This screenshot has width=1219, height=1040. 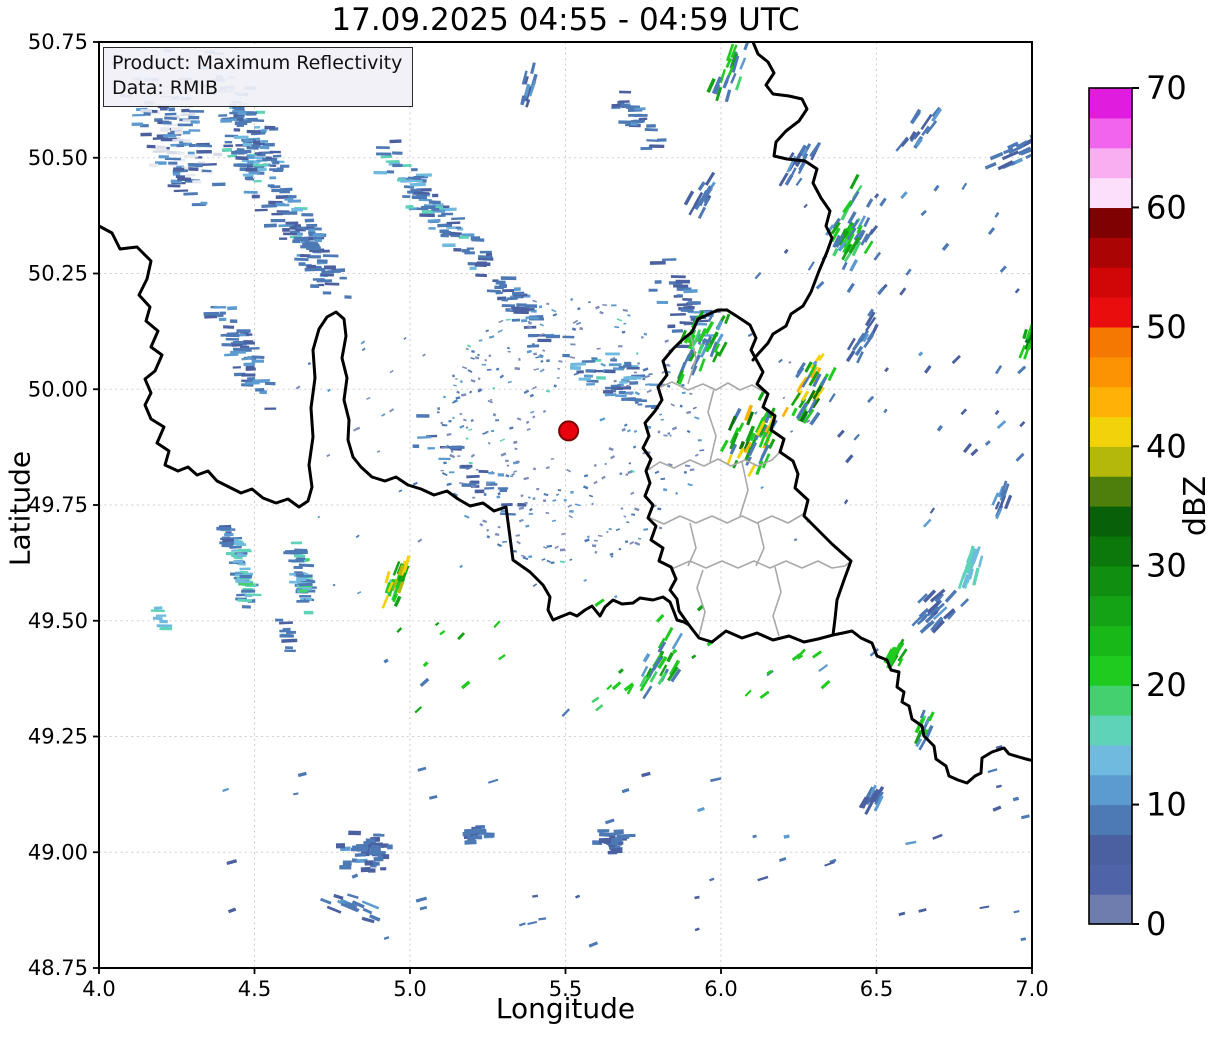 What do you see at coordinates (1110, 506) in the screenshot?
I see `colorbar-outline` at bounding box center [1110, 506].